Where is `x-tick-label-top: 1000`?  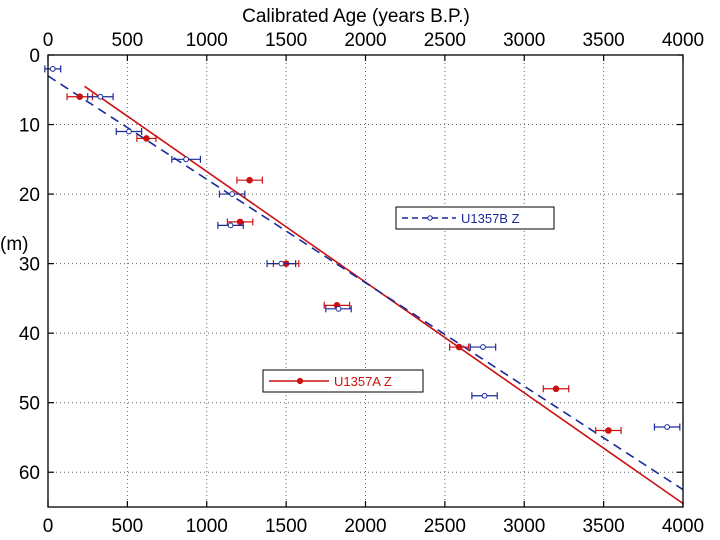 x-tick-label-top: 1000 is located at coordinates (207, 40).